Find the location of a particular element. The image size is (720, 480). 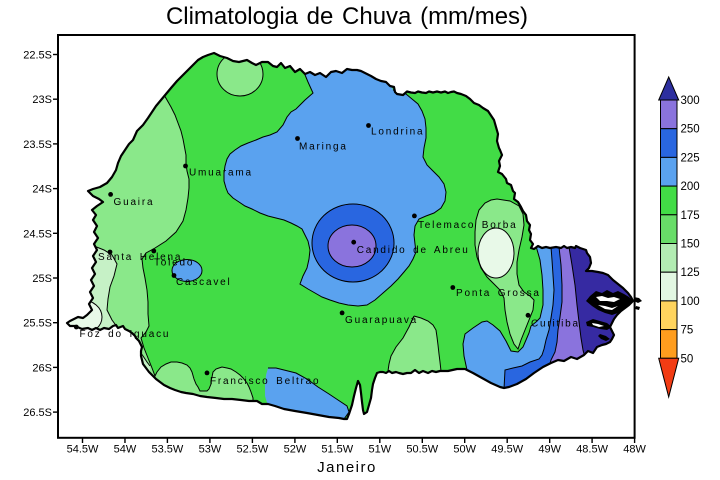

svg-text: 23S is located at coordinates (42, 100).